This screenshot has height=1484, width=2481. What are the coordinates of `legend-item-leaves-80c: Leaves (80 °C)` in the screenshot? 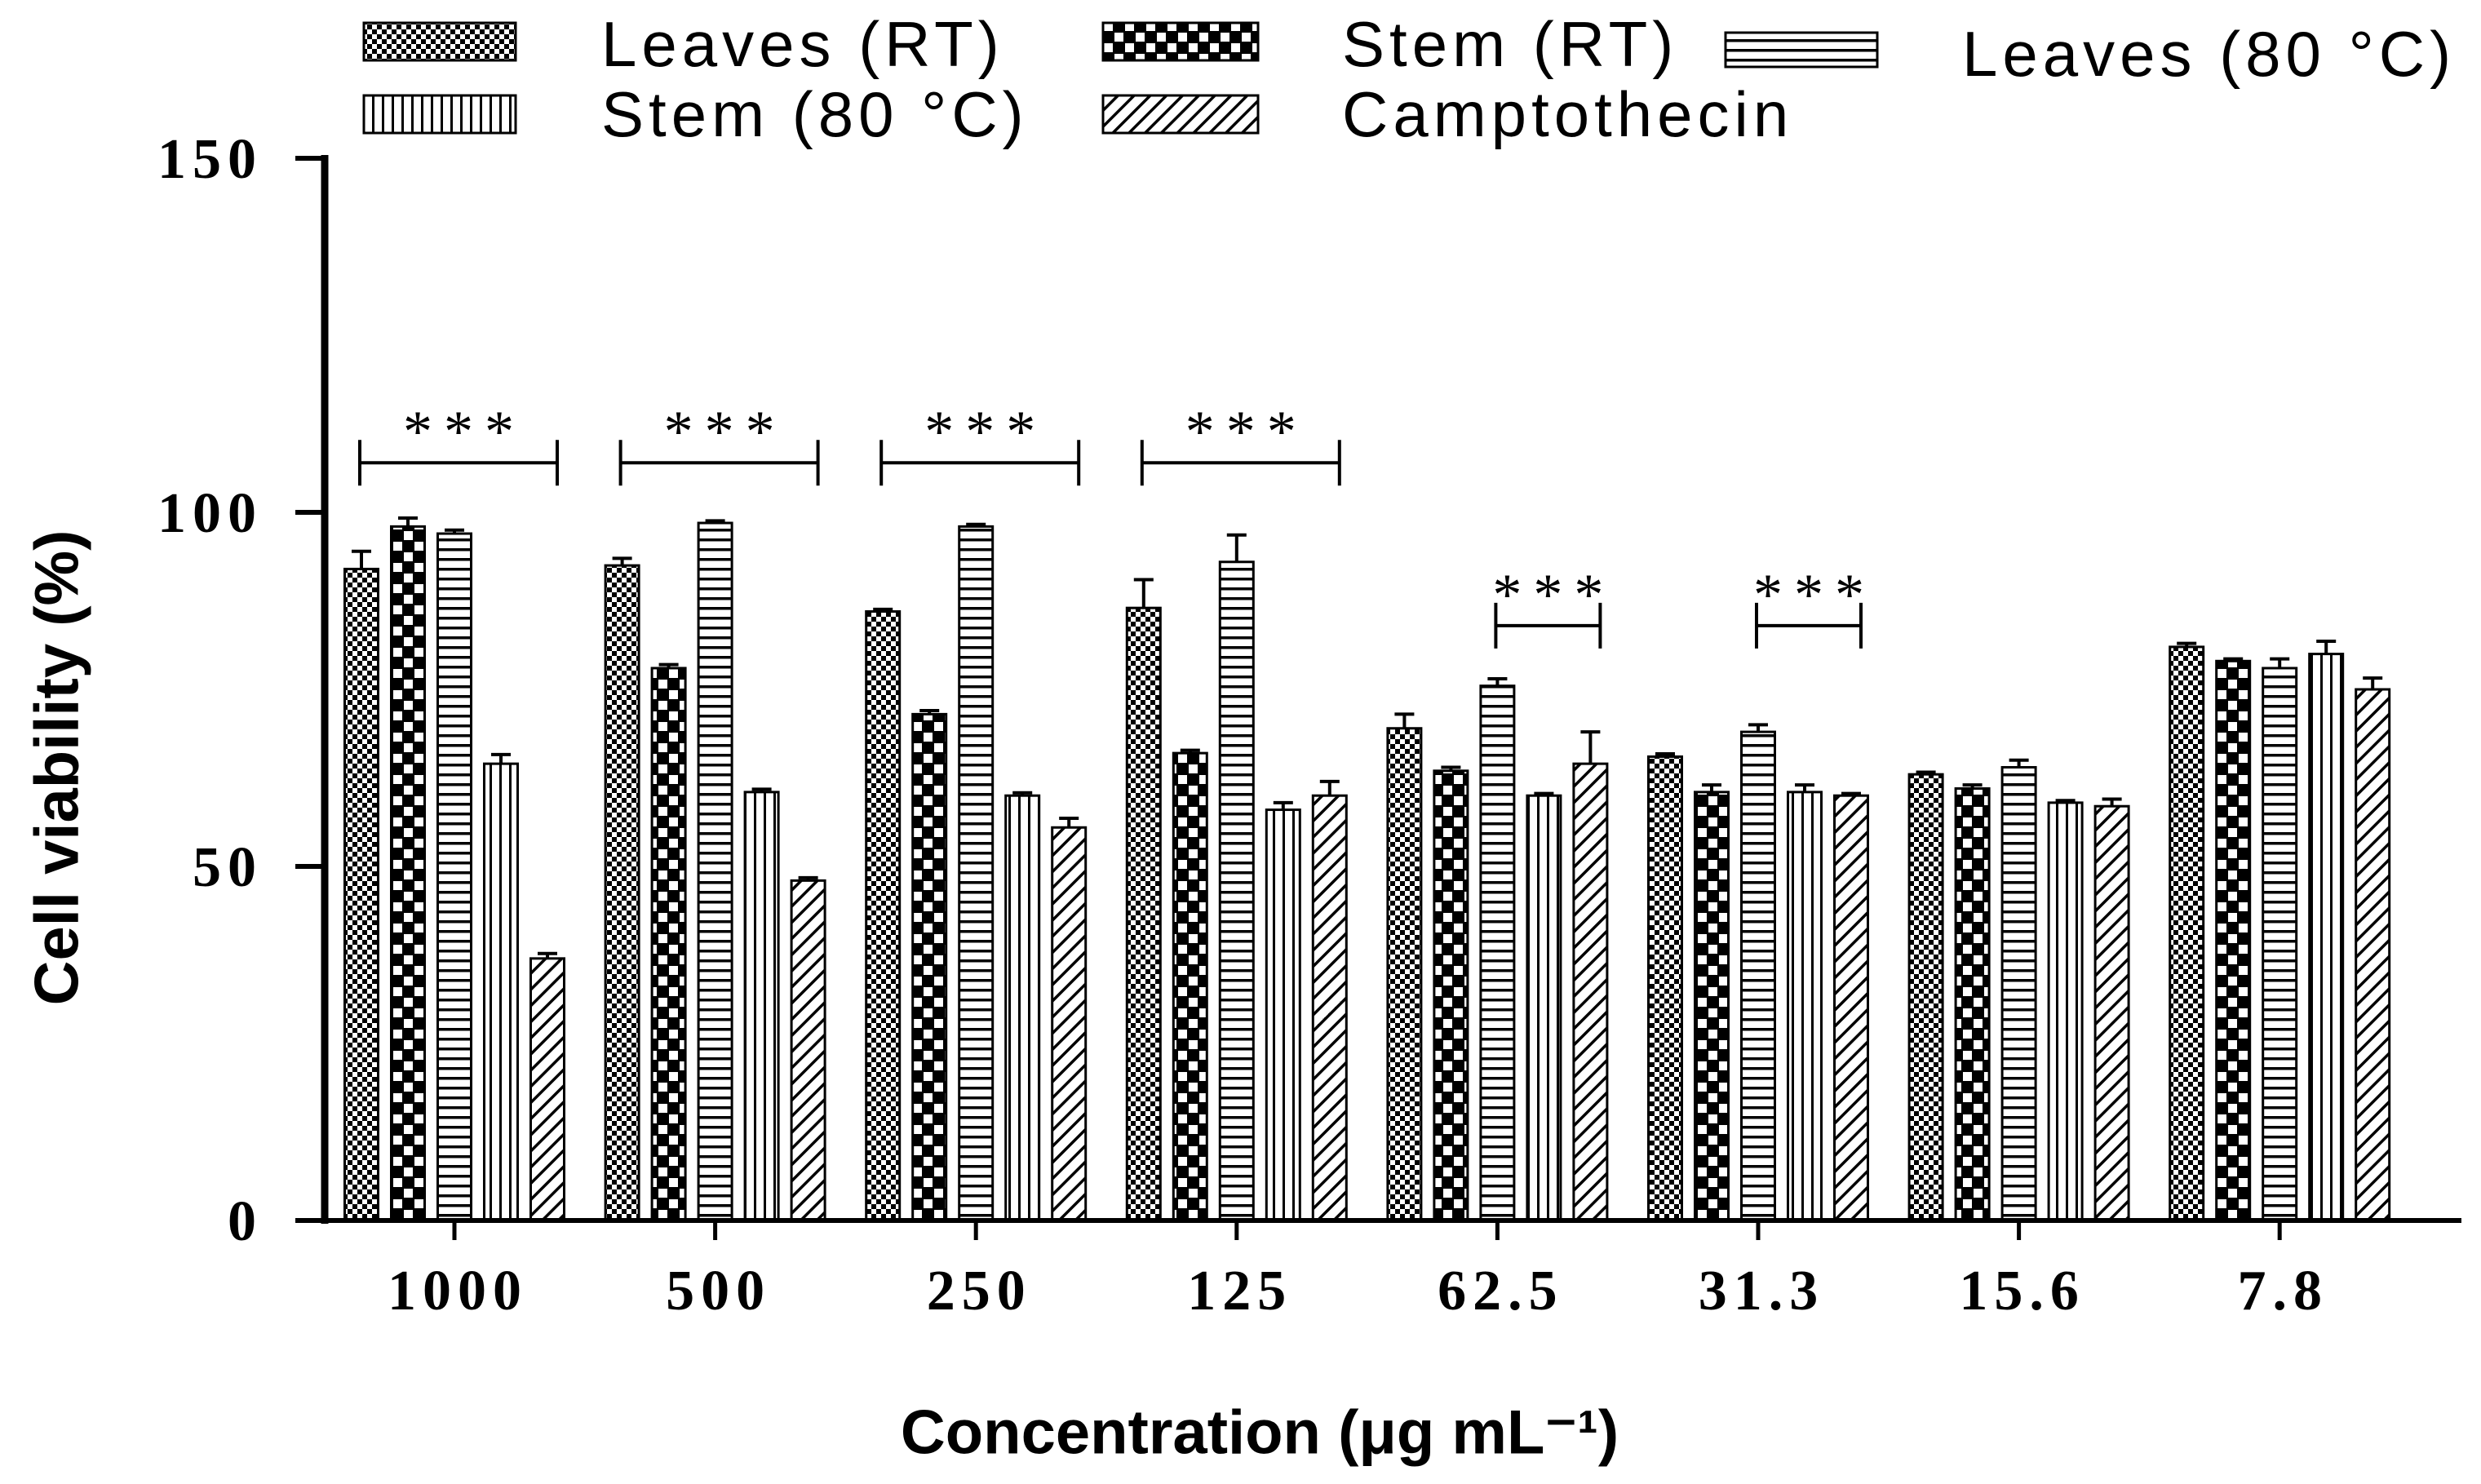 It's located at (2090, 54).